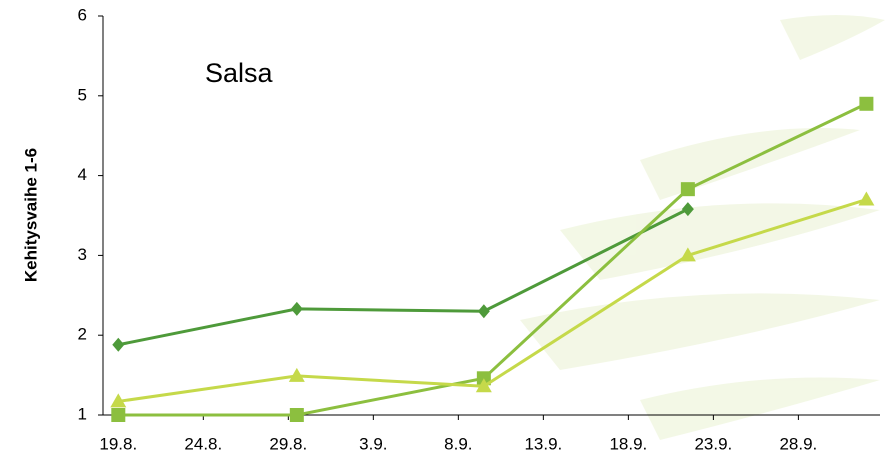 Image resolution: width=885 pixels, height=467 pixels. What do you see at coordinates (82, 174) in the screenshot?
I see `y-tick-label: 4` at bounding box center [82, 174].